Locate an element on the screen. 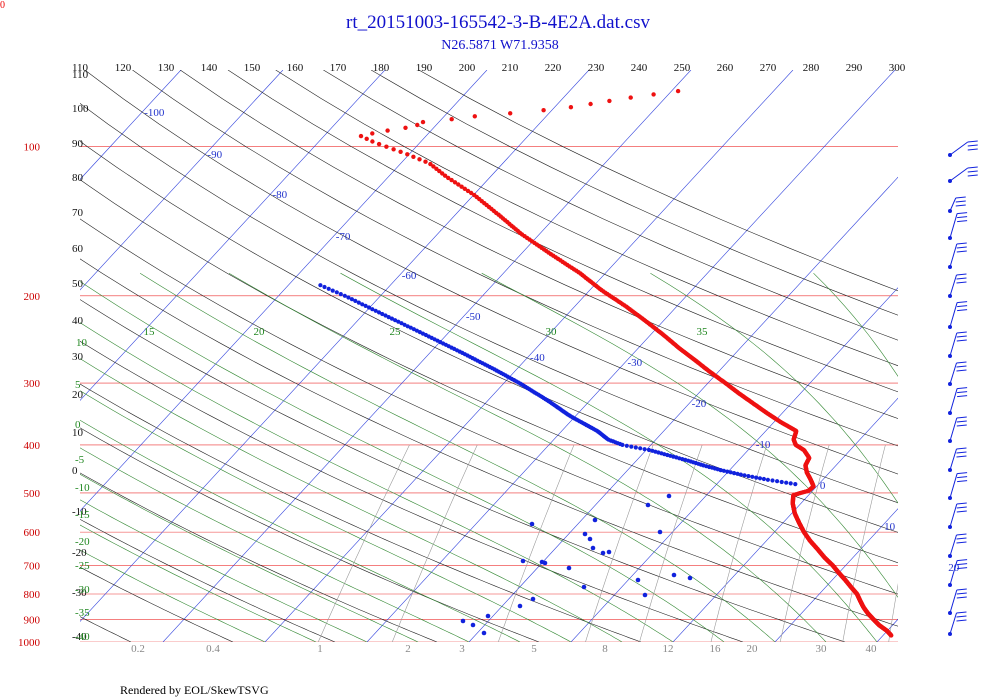  moist-left-label: -20 is located at coordinates (82, 542).